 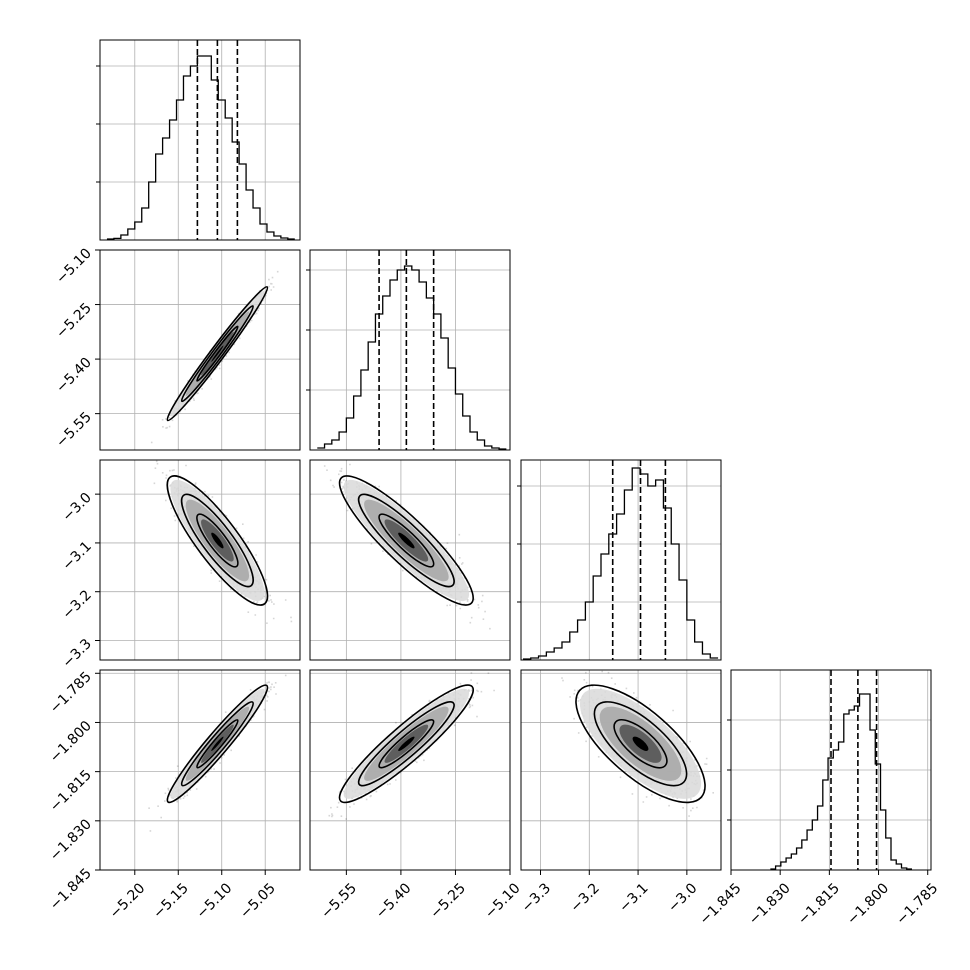 I want to click on y-tick-label: −5.25, so click(x=74, y=321).